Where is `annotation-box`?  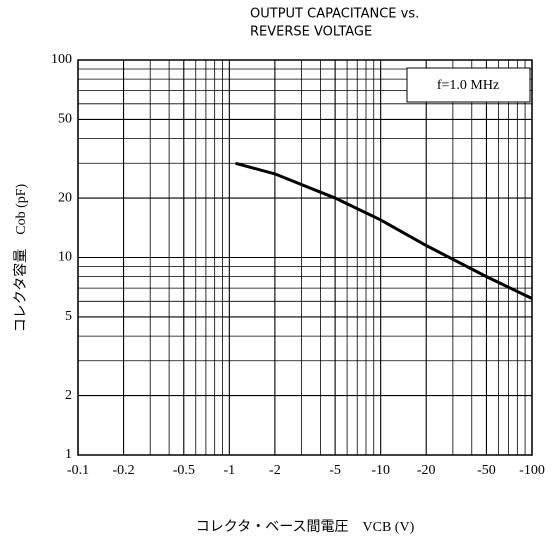
annotation-box is located at coordinates (468, 85).